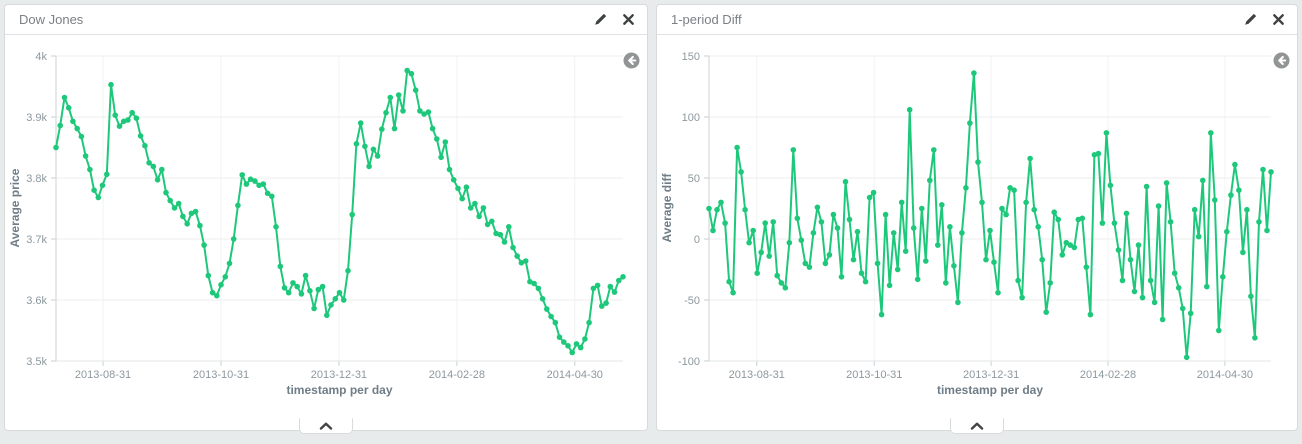 The height and width of the screenshot is (444, 1302). I want to click on svg-text: 3.6k, so click(36, 301).